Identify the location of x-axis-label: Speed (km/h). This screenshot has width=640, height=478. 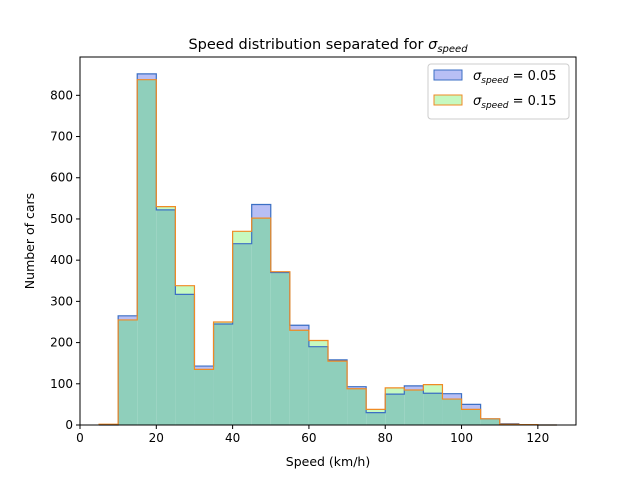
(328, 461).